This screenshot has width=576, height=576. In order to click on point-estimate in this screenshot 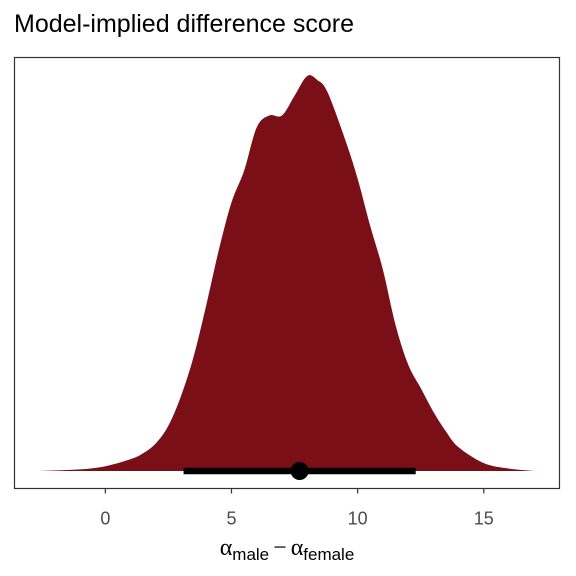, I will do `click(299, 471)`.